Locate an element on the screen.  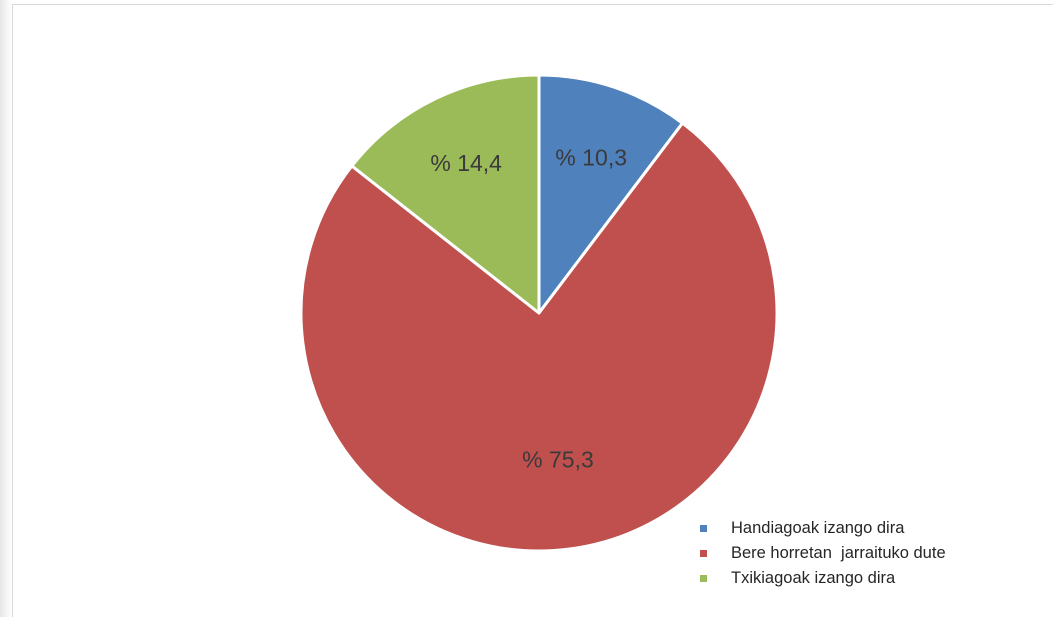
slice-data-label: % 10,3 is located at coordinates (591, 157).